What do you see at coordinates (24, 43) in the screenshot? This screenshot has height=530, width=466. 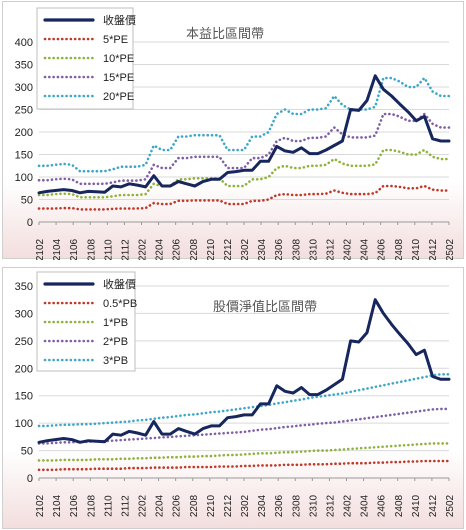 I see `y-tick-label: 400` at bounding box center [24, 43].